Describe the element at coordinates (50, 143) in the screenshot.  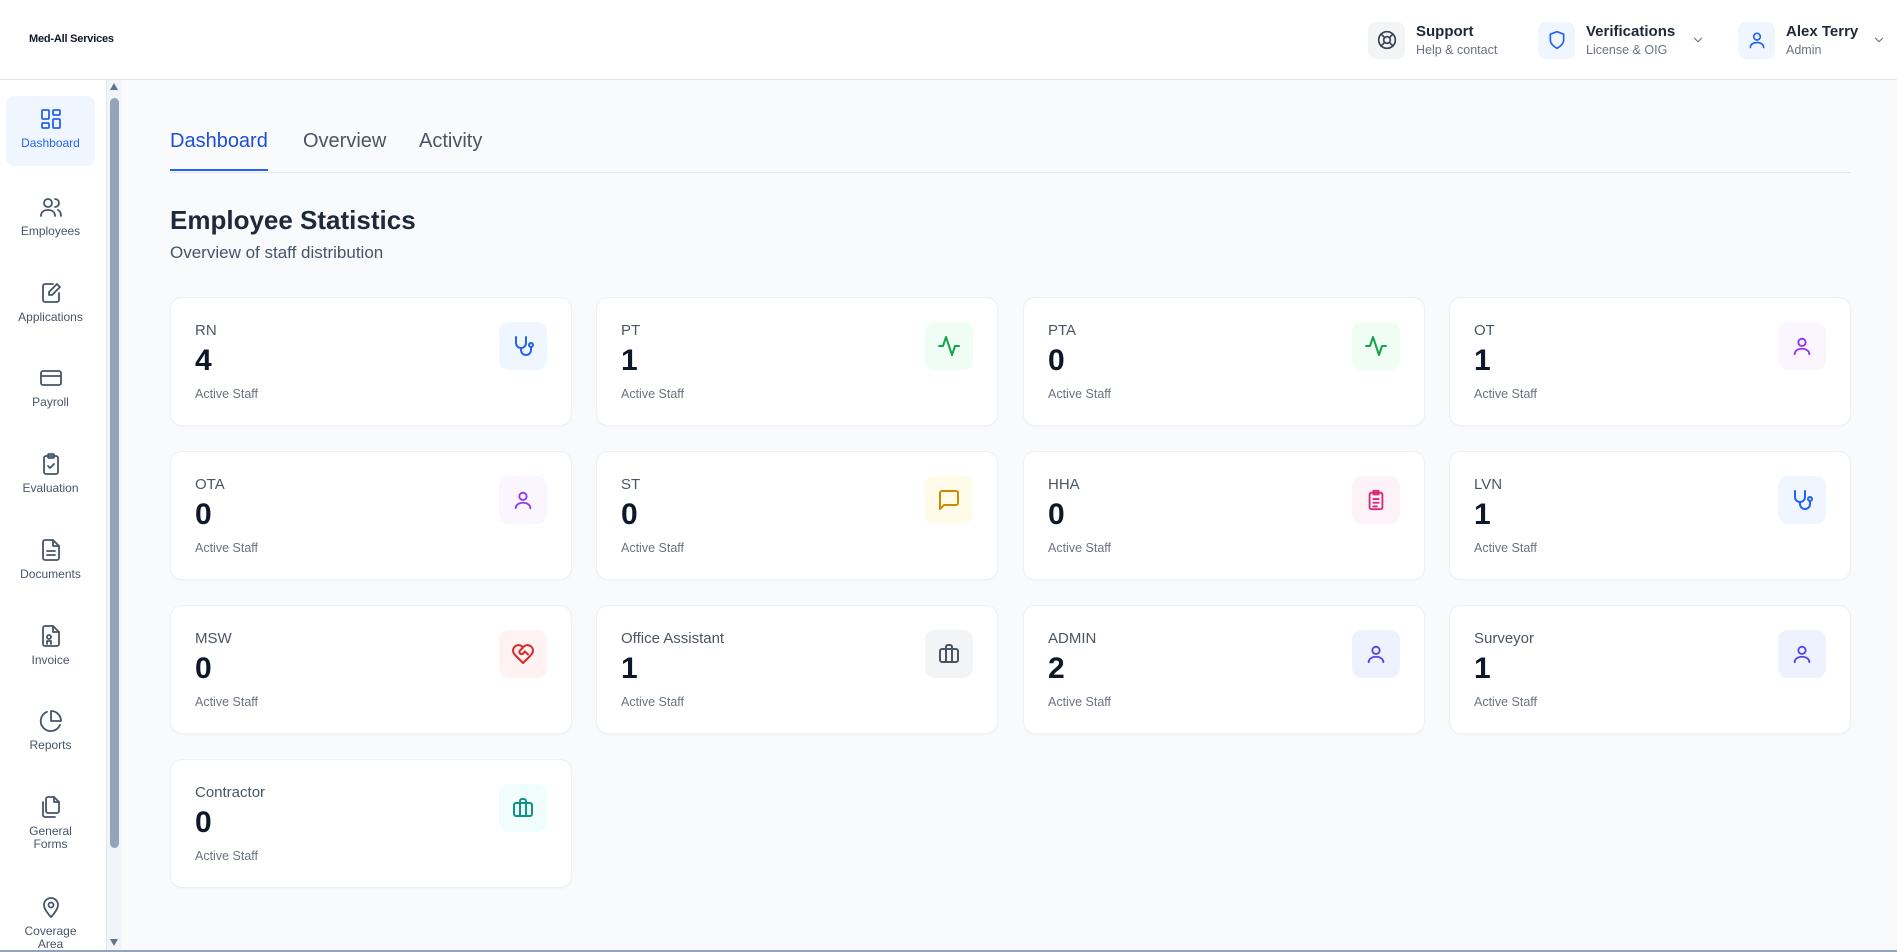
I see `sidebar-item-label: Dashboard` at that location.